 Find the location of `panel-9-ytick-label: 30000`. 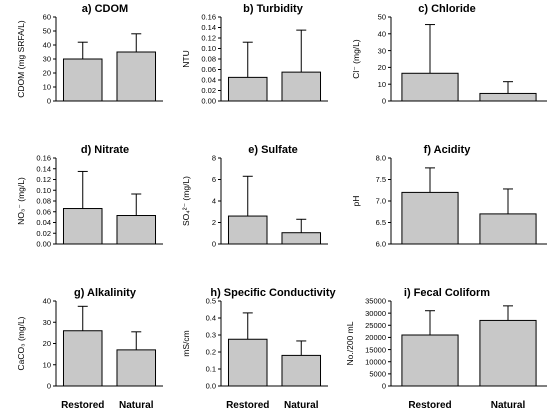

panel-9-ytick-label: 30000 is located at coordinates (375, 313).